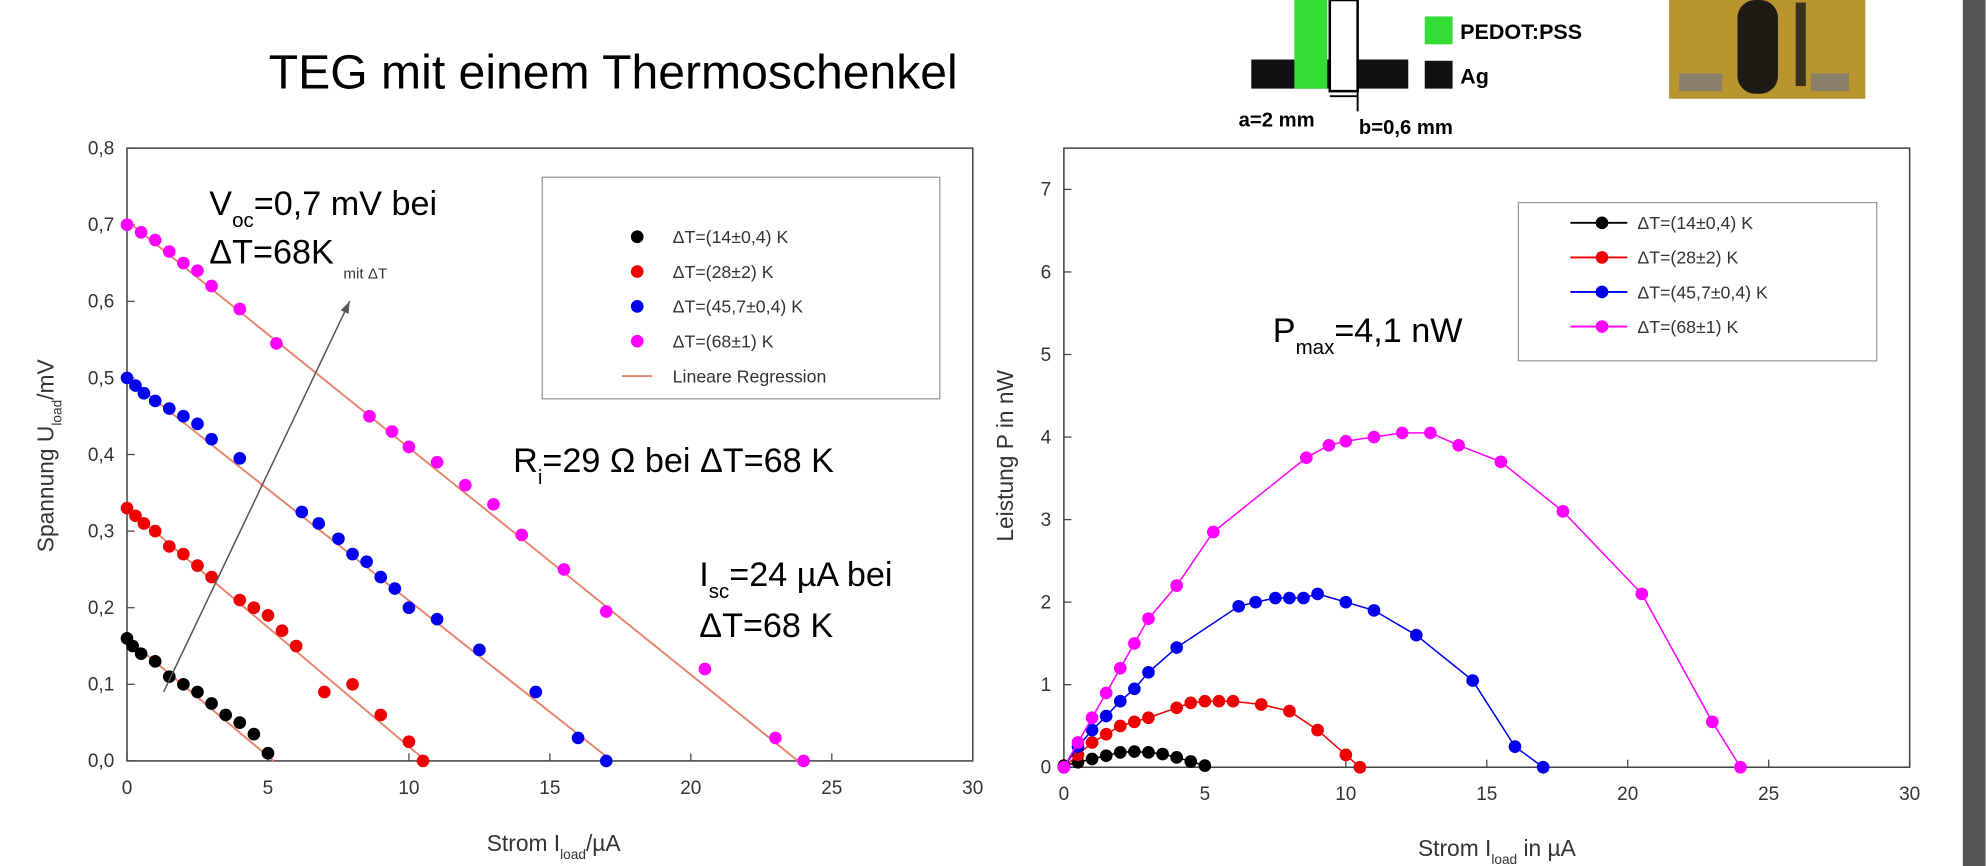 Image resolution: width=1986 pixels, height=866 pixels. What do you see at coordinates (1521, 32) in the screenshot?
I see `legend-label: PEDOT:PSS` at bounding box center [1521, 32].